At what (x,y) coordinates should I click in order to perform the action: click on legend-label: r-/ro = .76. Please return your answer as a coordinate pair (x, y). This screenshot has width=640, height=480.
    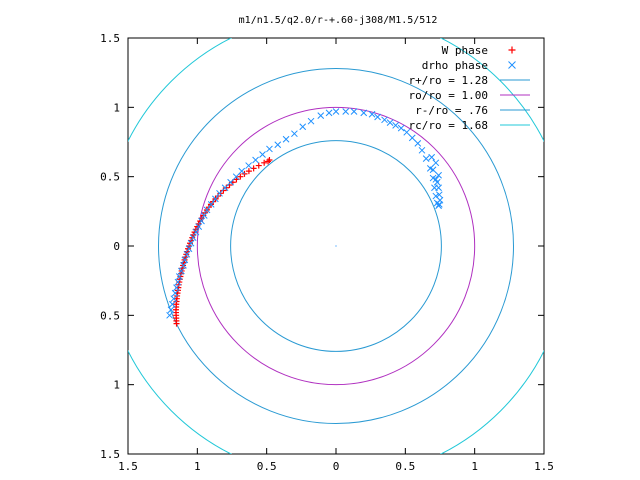
    Looking at the image, I should click on (451, 110).